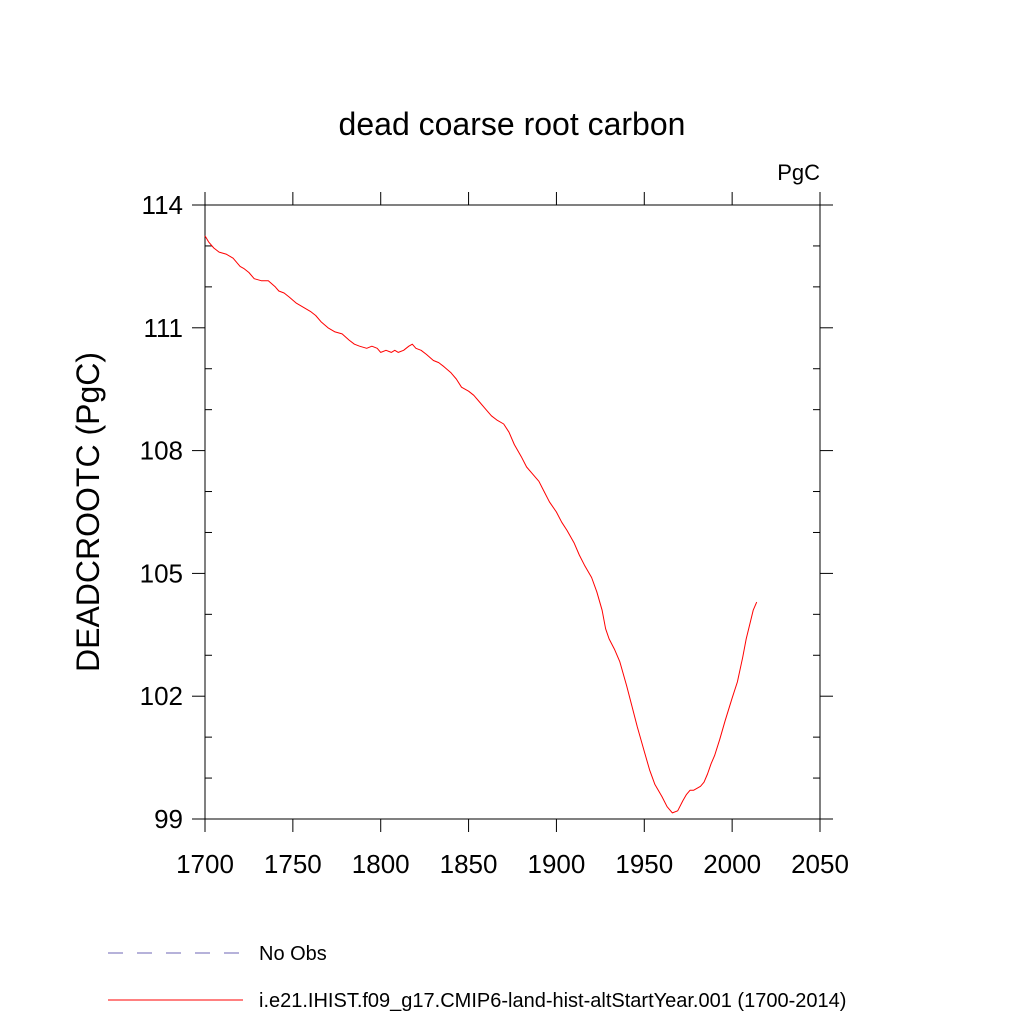  I want to click on y-tick-label: 111, so click(163, 328).